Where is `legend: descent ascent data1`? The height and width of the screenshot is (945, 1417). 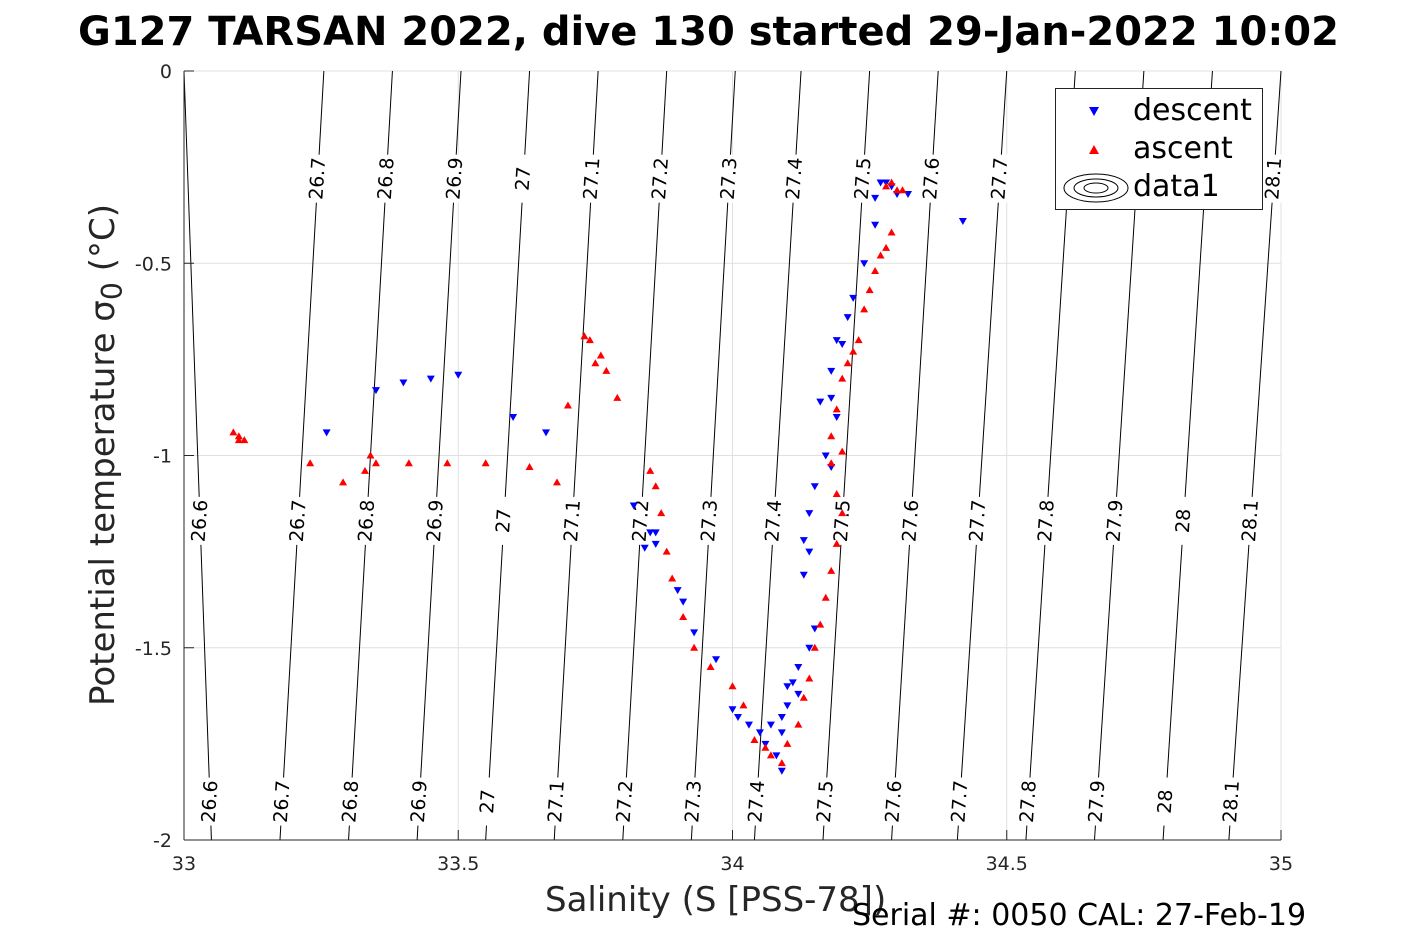
legend: descent ascent data1 is located at coordinates (1159, 149).